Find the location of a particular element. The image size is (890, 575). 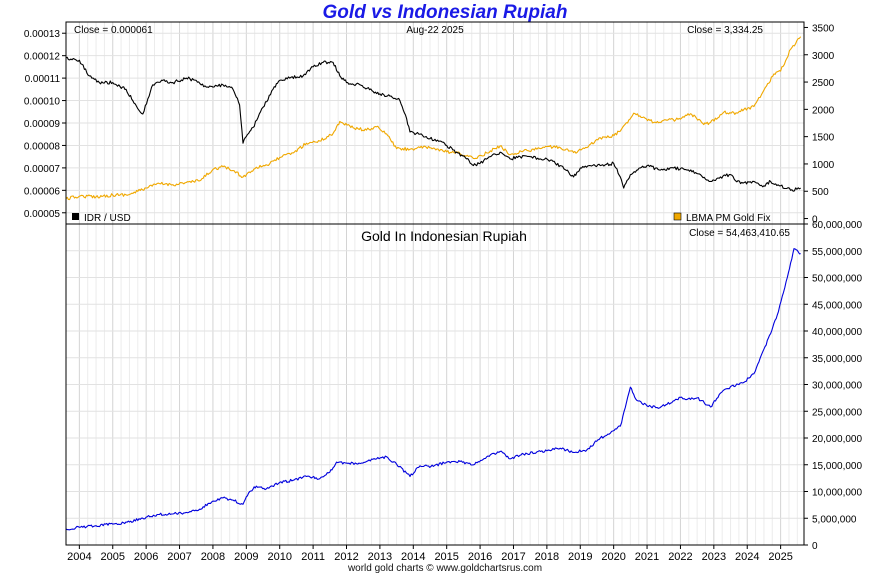

x-tick-label: 2023 is located at coordinates (714, 557).